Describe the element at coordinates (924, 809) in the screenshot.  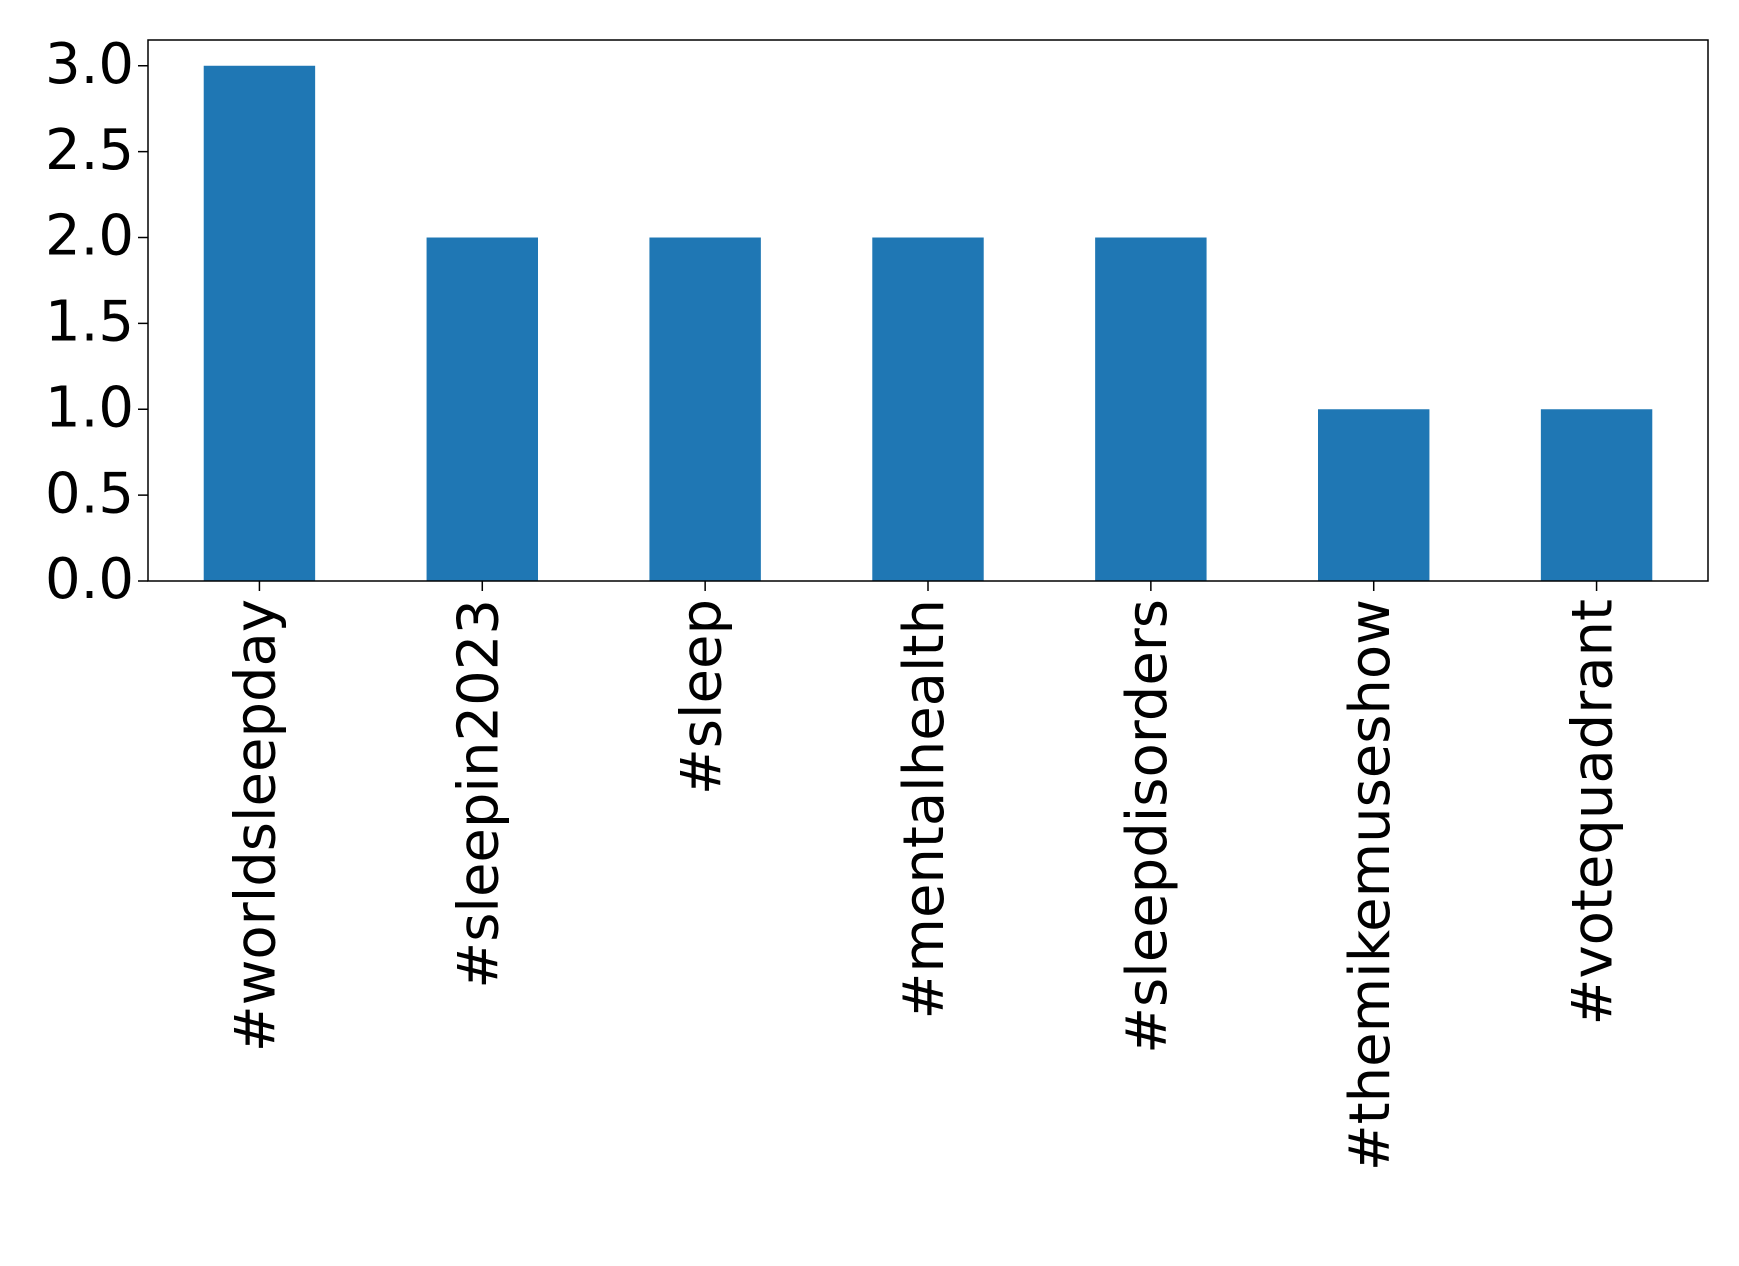
I see `x-tick-label: #mentalhealth` at that location.